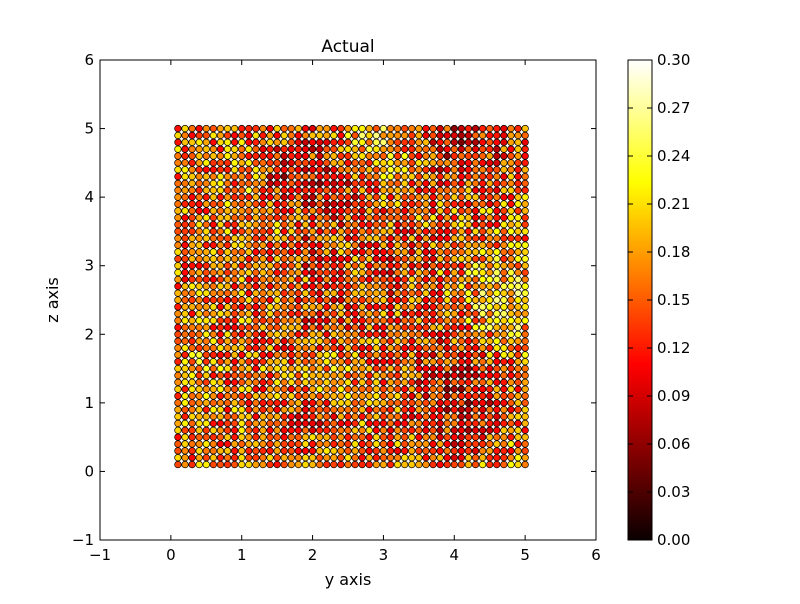  Describe the element at coordinates (673, 444) in the screenshot. I see `colorbar-tick-label: 0.06` at that location.